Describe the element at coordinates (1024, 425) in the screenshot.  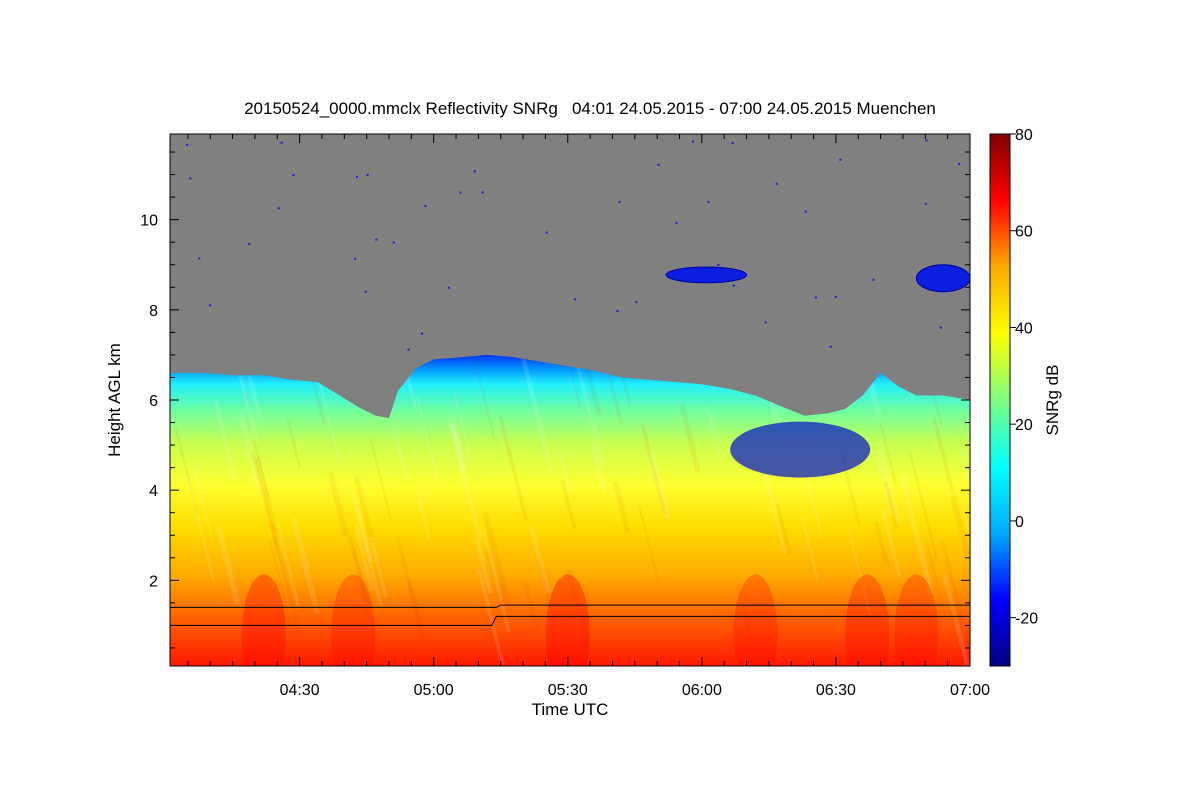
I see `colorbar-tick-label: 20` at that location.